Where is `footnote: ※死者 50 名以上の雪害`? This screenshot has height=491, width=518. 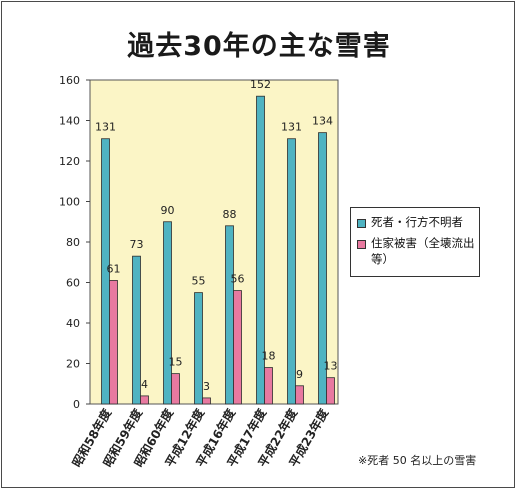
footnote: ※死者 50 名以上の雪害 is located at coordinates (417, 460).